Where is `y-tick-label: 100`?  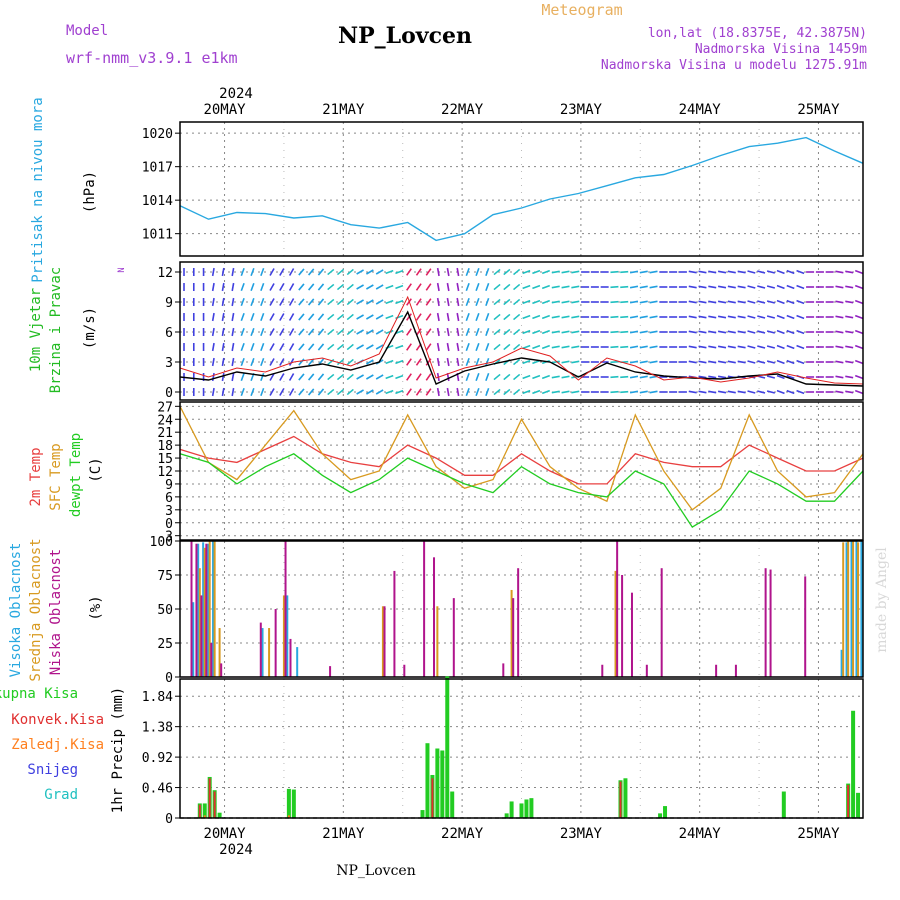 y-tick-label: 100 is located at coordinates (161, 542).